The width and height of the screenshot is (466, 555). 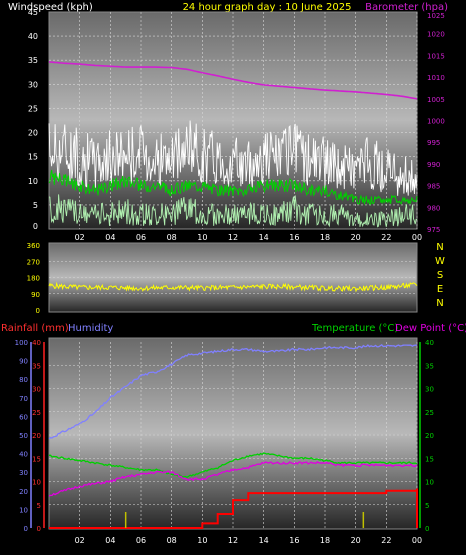 I want to click on barometer-tick-label: 1015, so click(x=436, y=56).